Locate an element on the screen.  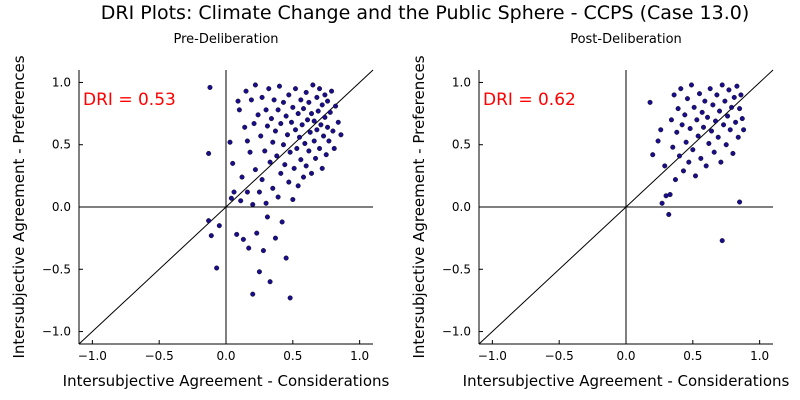
x-tick-label: 0.0 is located at coordinates (625, 356).